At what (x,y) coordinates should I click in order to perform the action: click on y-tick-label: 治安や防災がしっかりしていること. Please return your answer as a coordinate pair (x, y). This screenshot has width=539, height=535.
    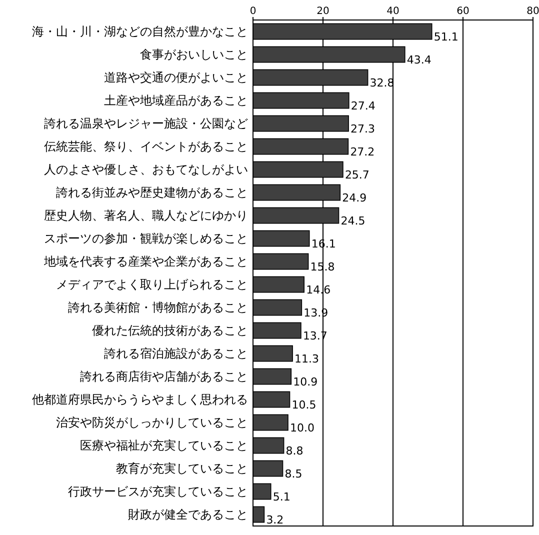
    Looking at the image, I should click on (152, 423).